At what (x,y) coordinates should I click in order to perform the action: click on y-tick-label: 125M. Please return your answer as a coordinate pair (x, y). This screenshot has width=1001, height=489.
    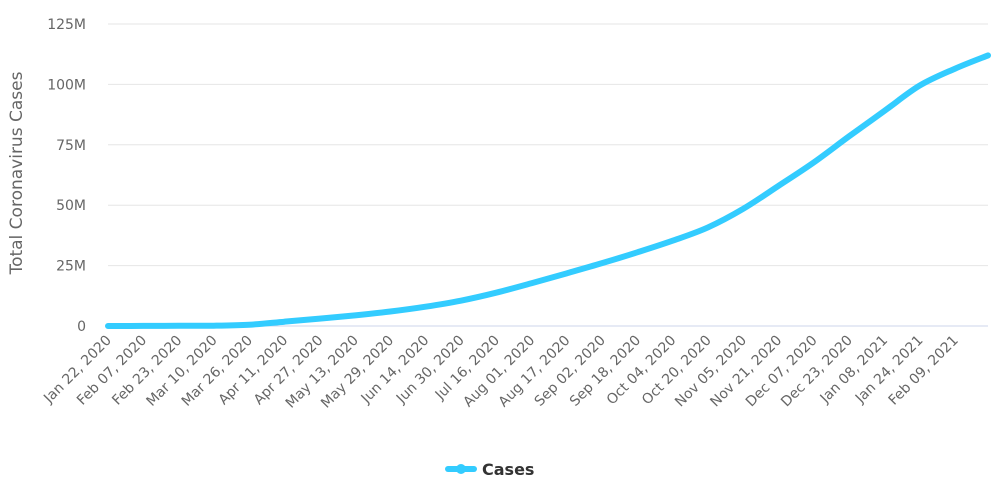
    Looking at the image, I should click on (66, 25).